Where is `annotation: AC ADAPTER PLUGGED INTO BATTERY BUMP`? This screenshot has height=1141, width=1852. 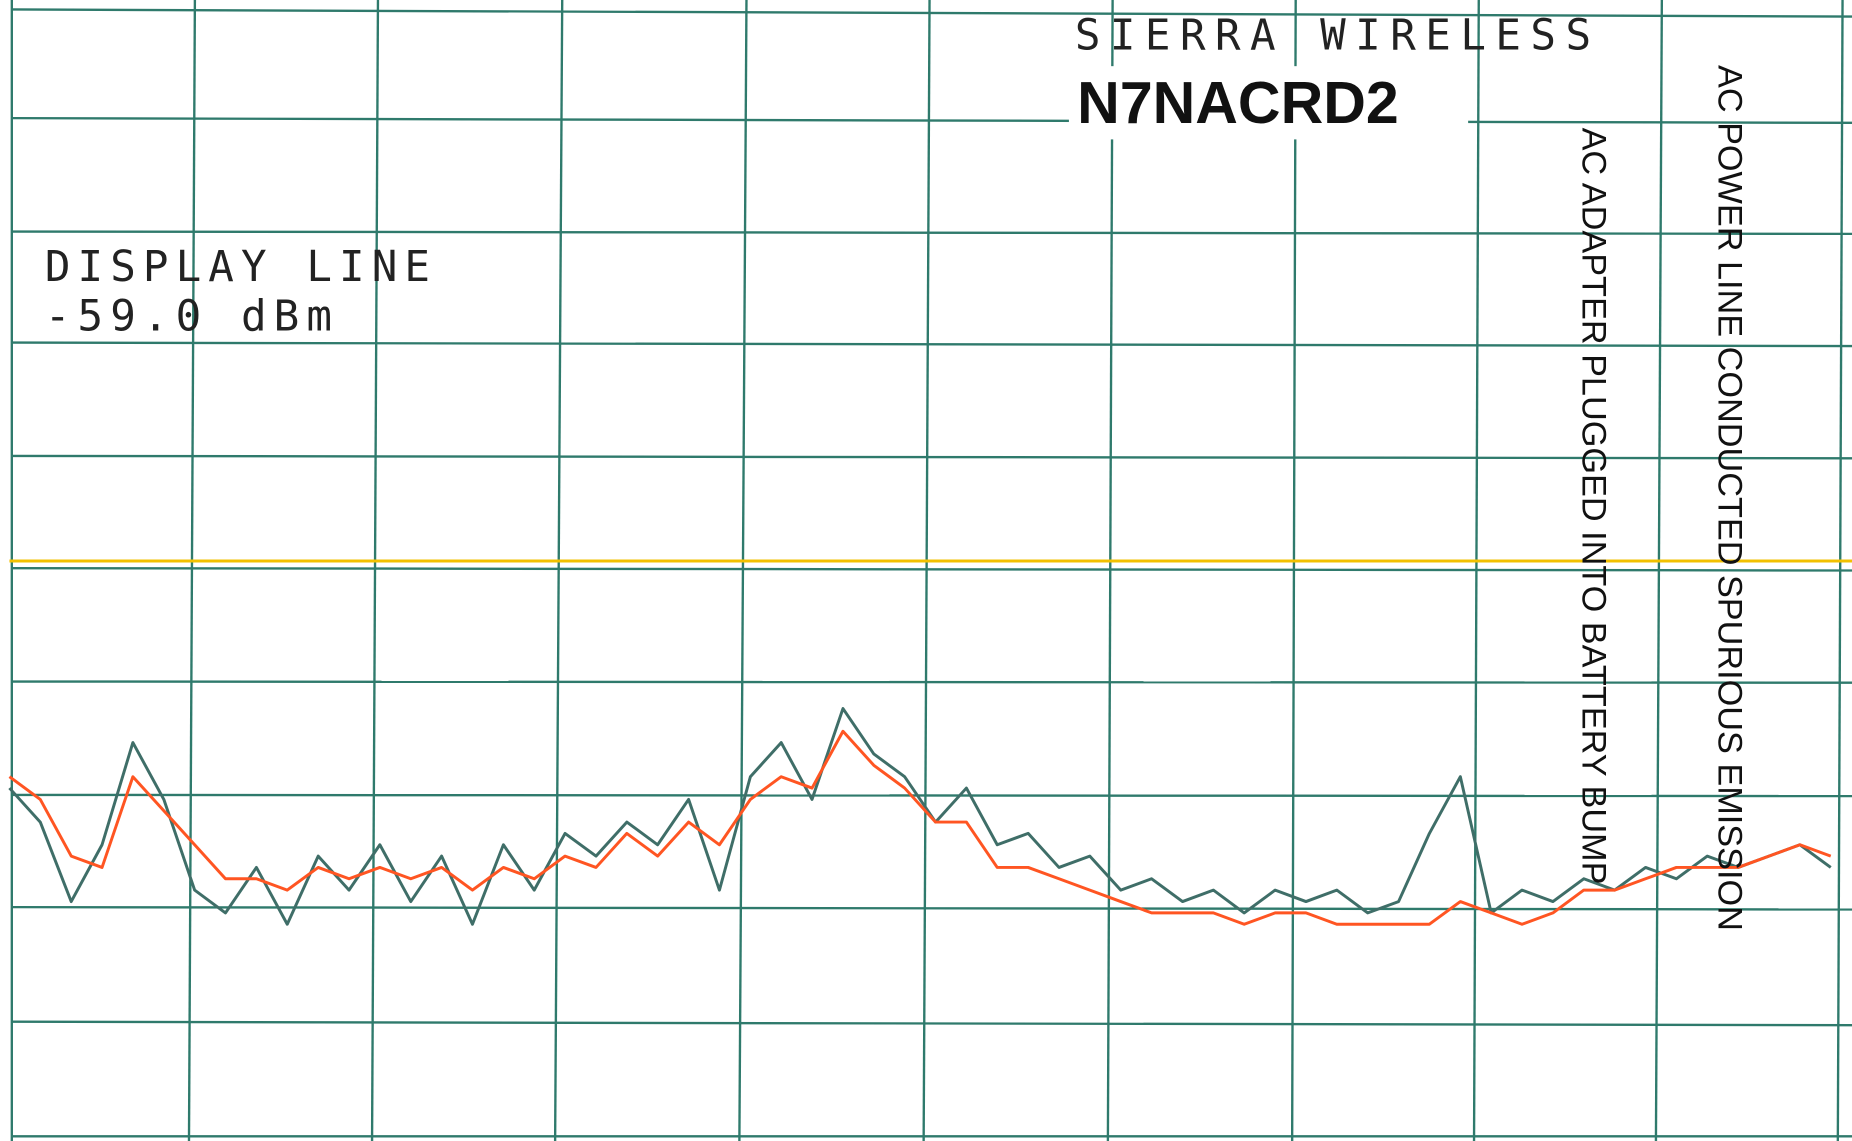 annotation: AC ADAPTER PLUGGED INTO BATTERY BUMP is located at coordinates (1594, 506).